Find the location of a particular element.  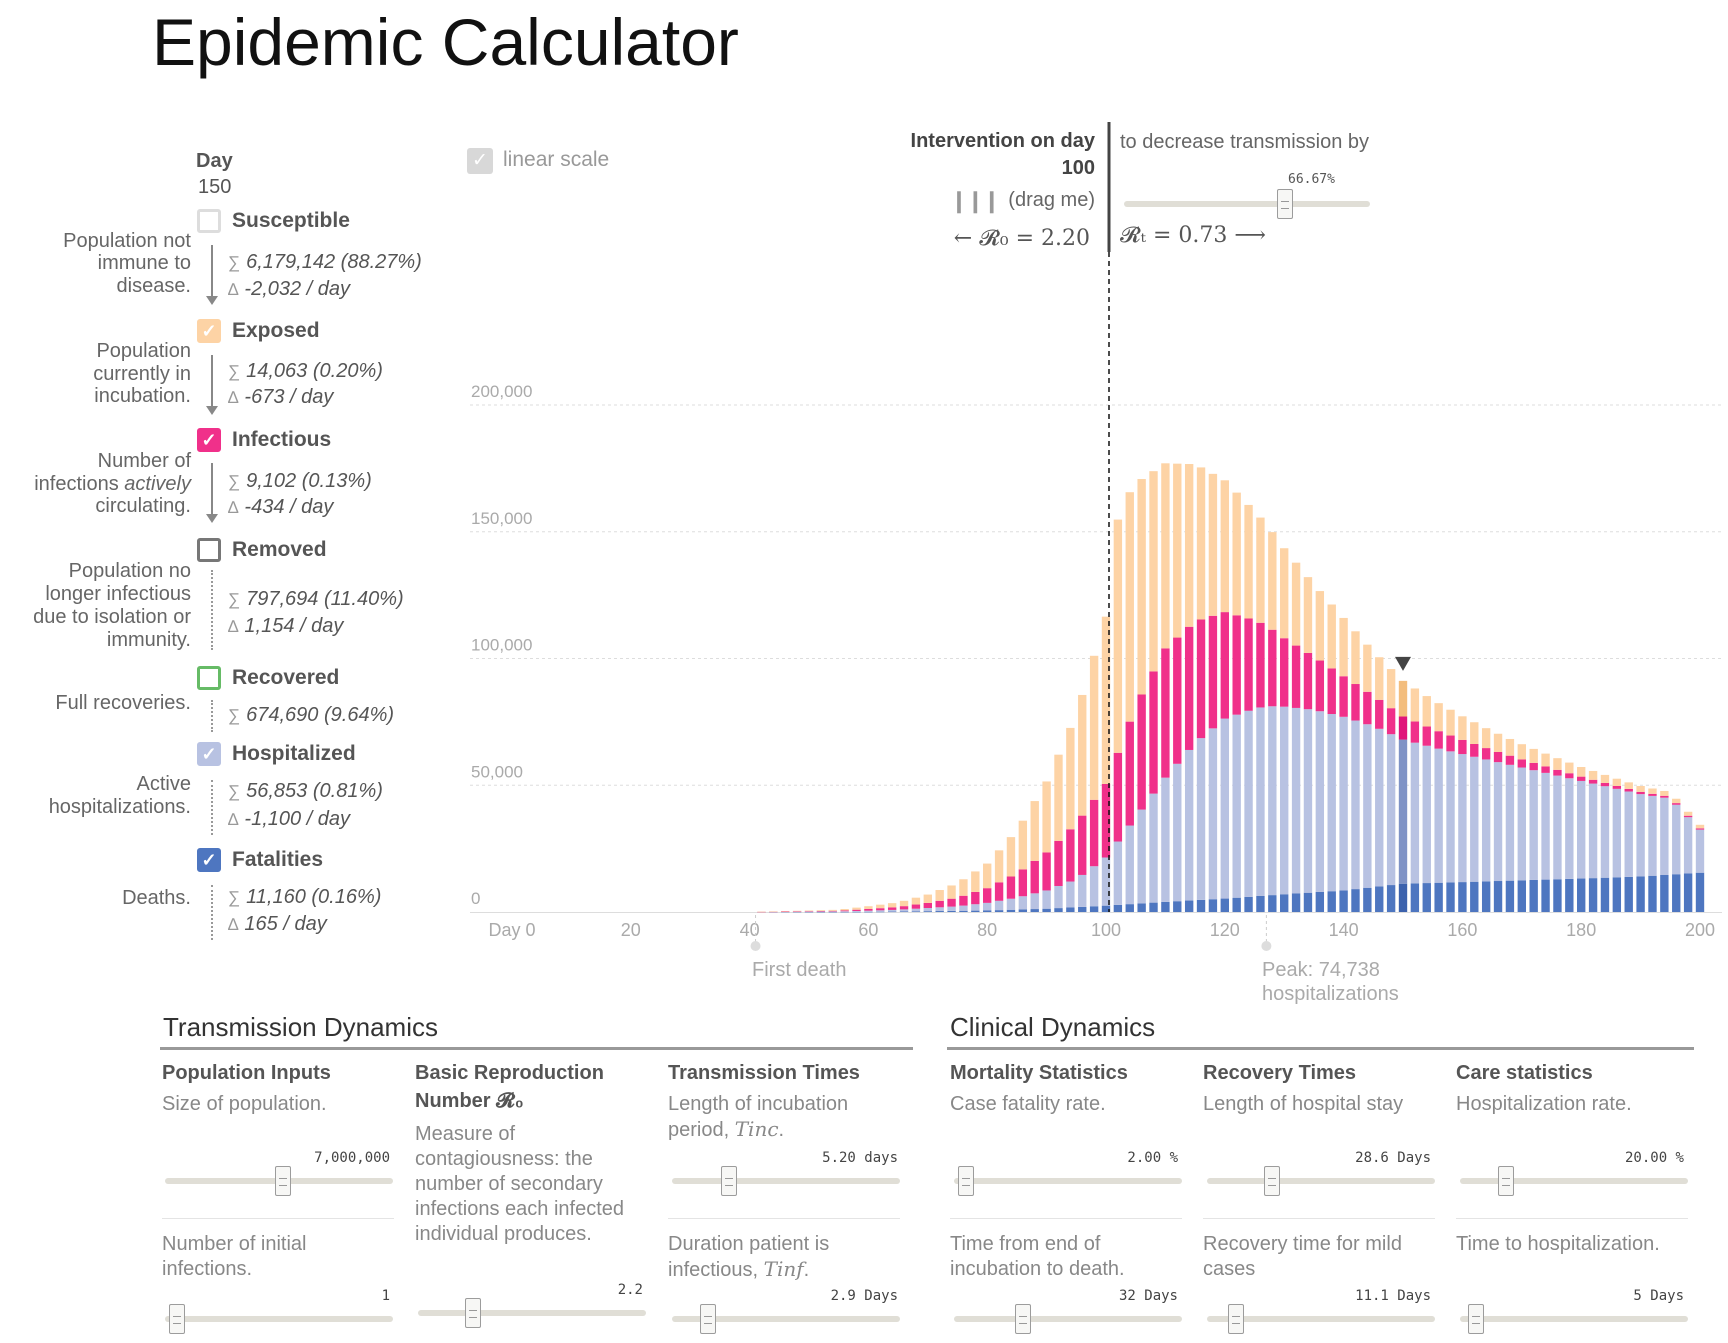

incubation-slider is located at coordinates (786, 1181).